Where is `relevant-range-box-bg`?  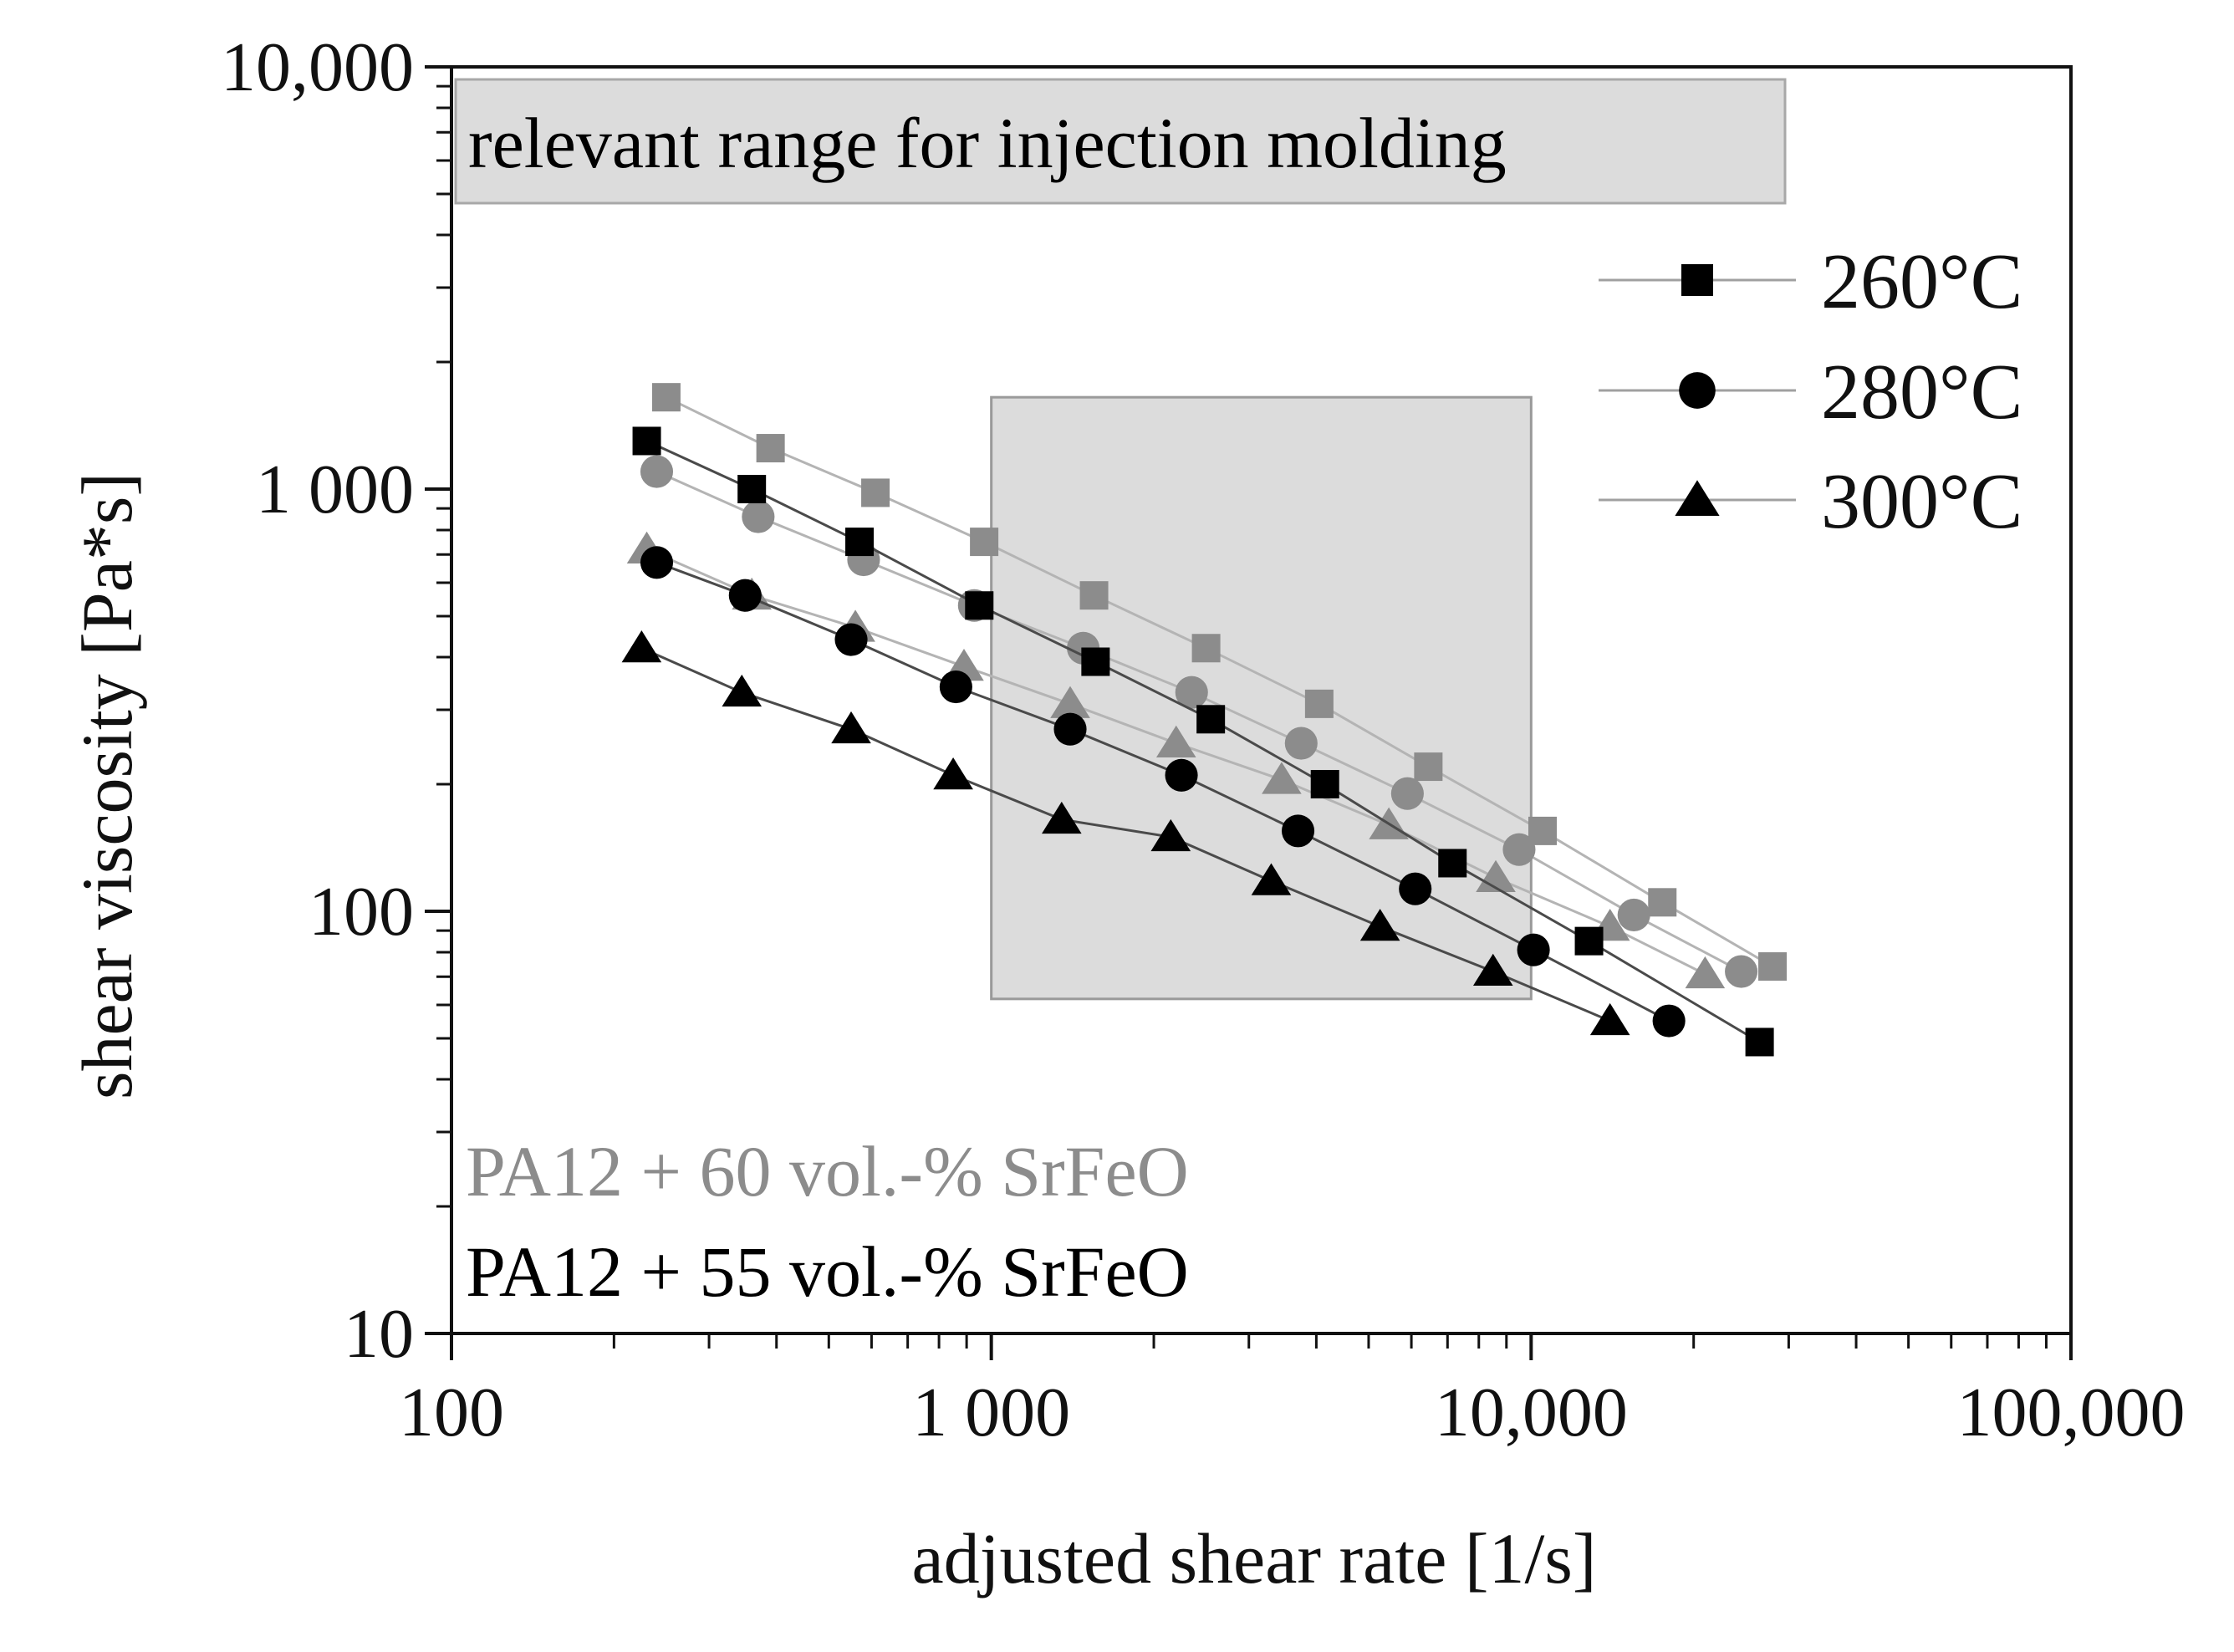 relevant-range-box-bg is located at coordinates (1120, 141).